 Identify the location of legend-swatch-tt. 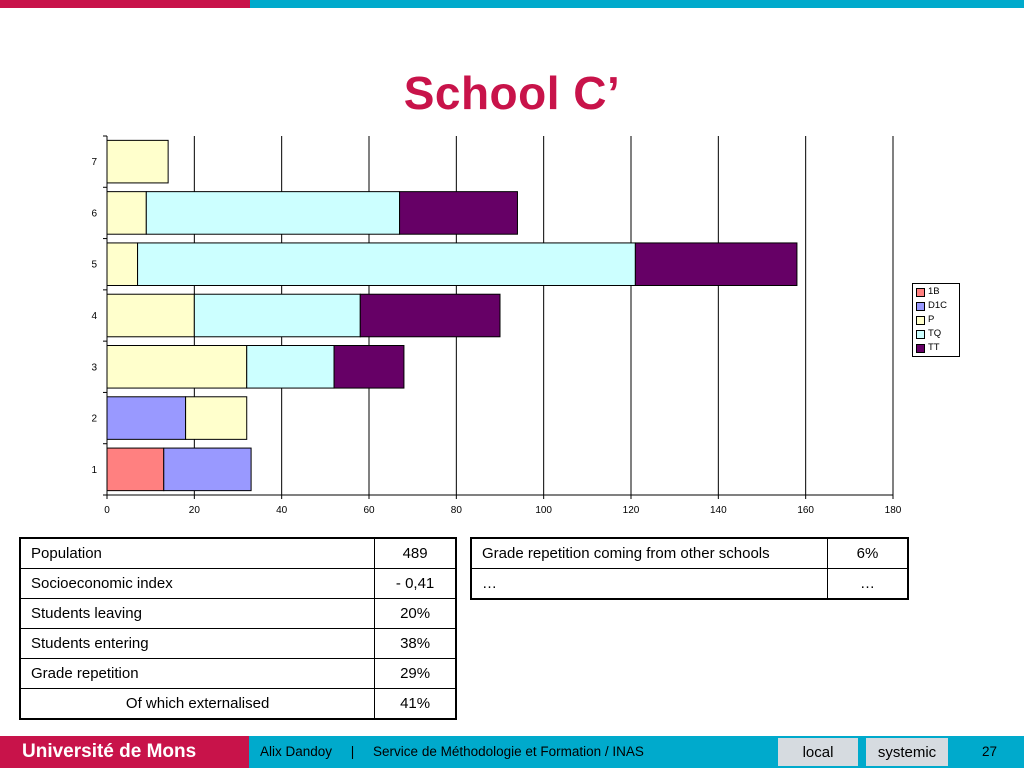
(920, 348).